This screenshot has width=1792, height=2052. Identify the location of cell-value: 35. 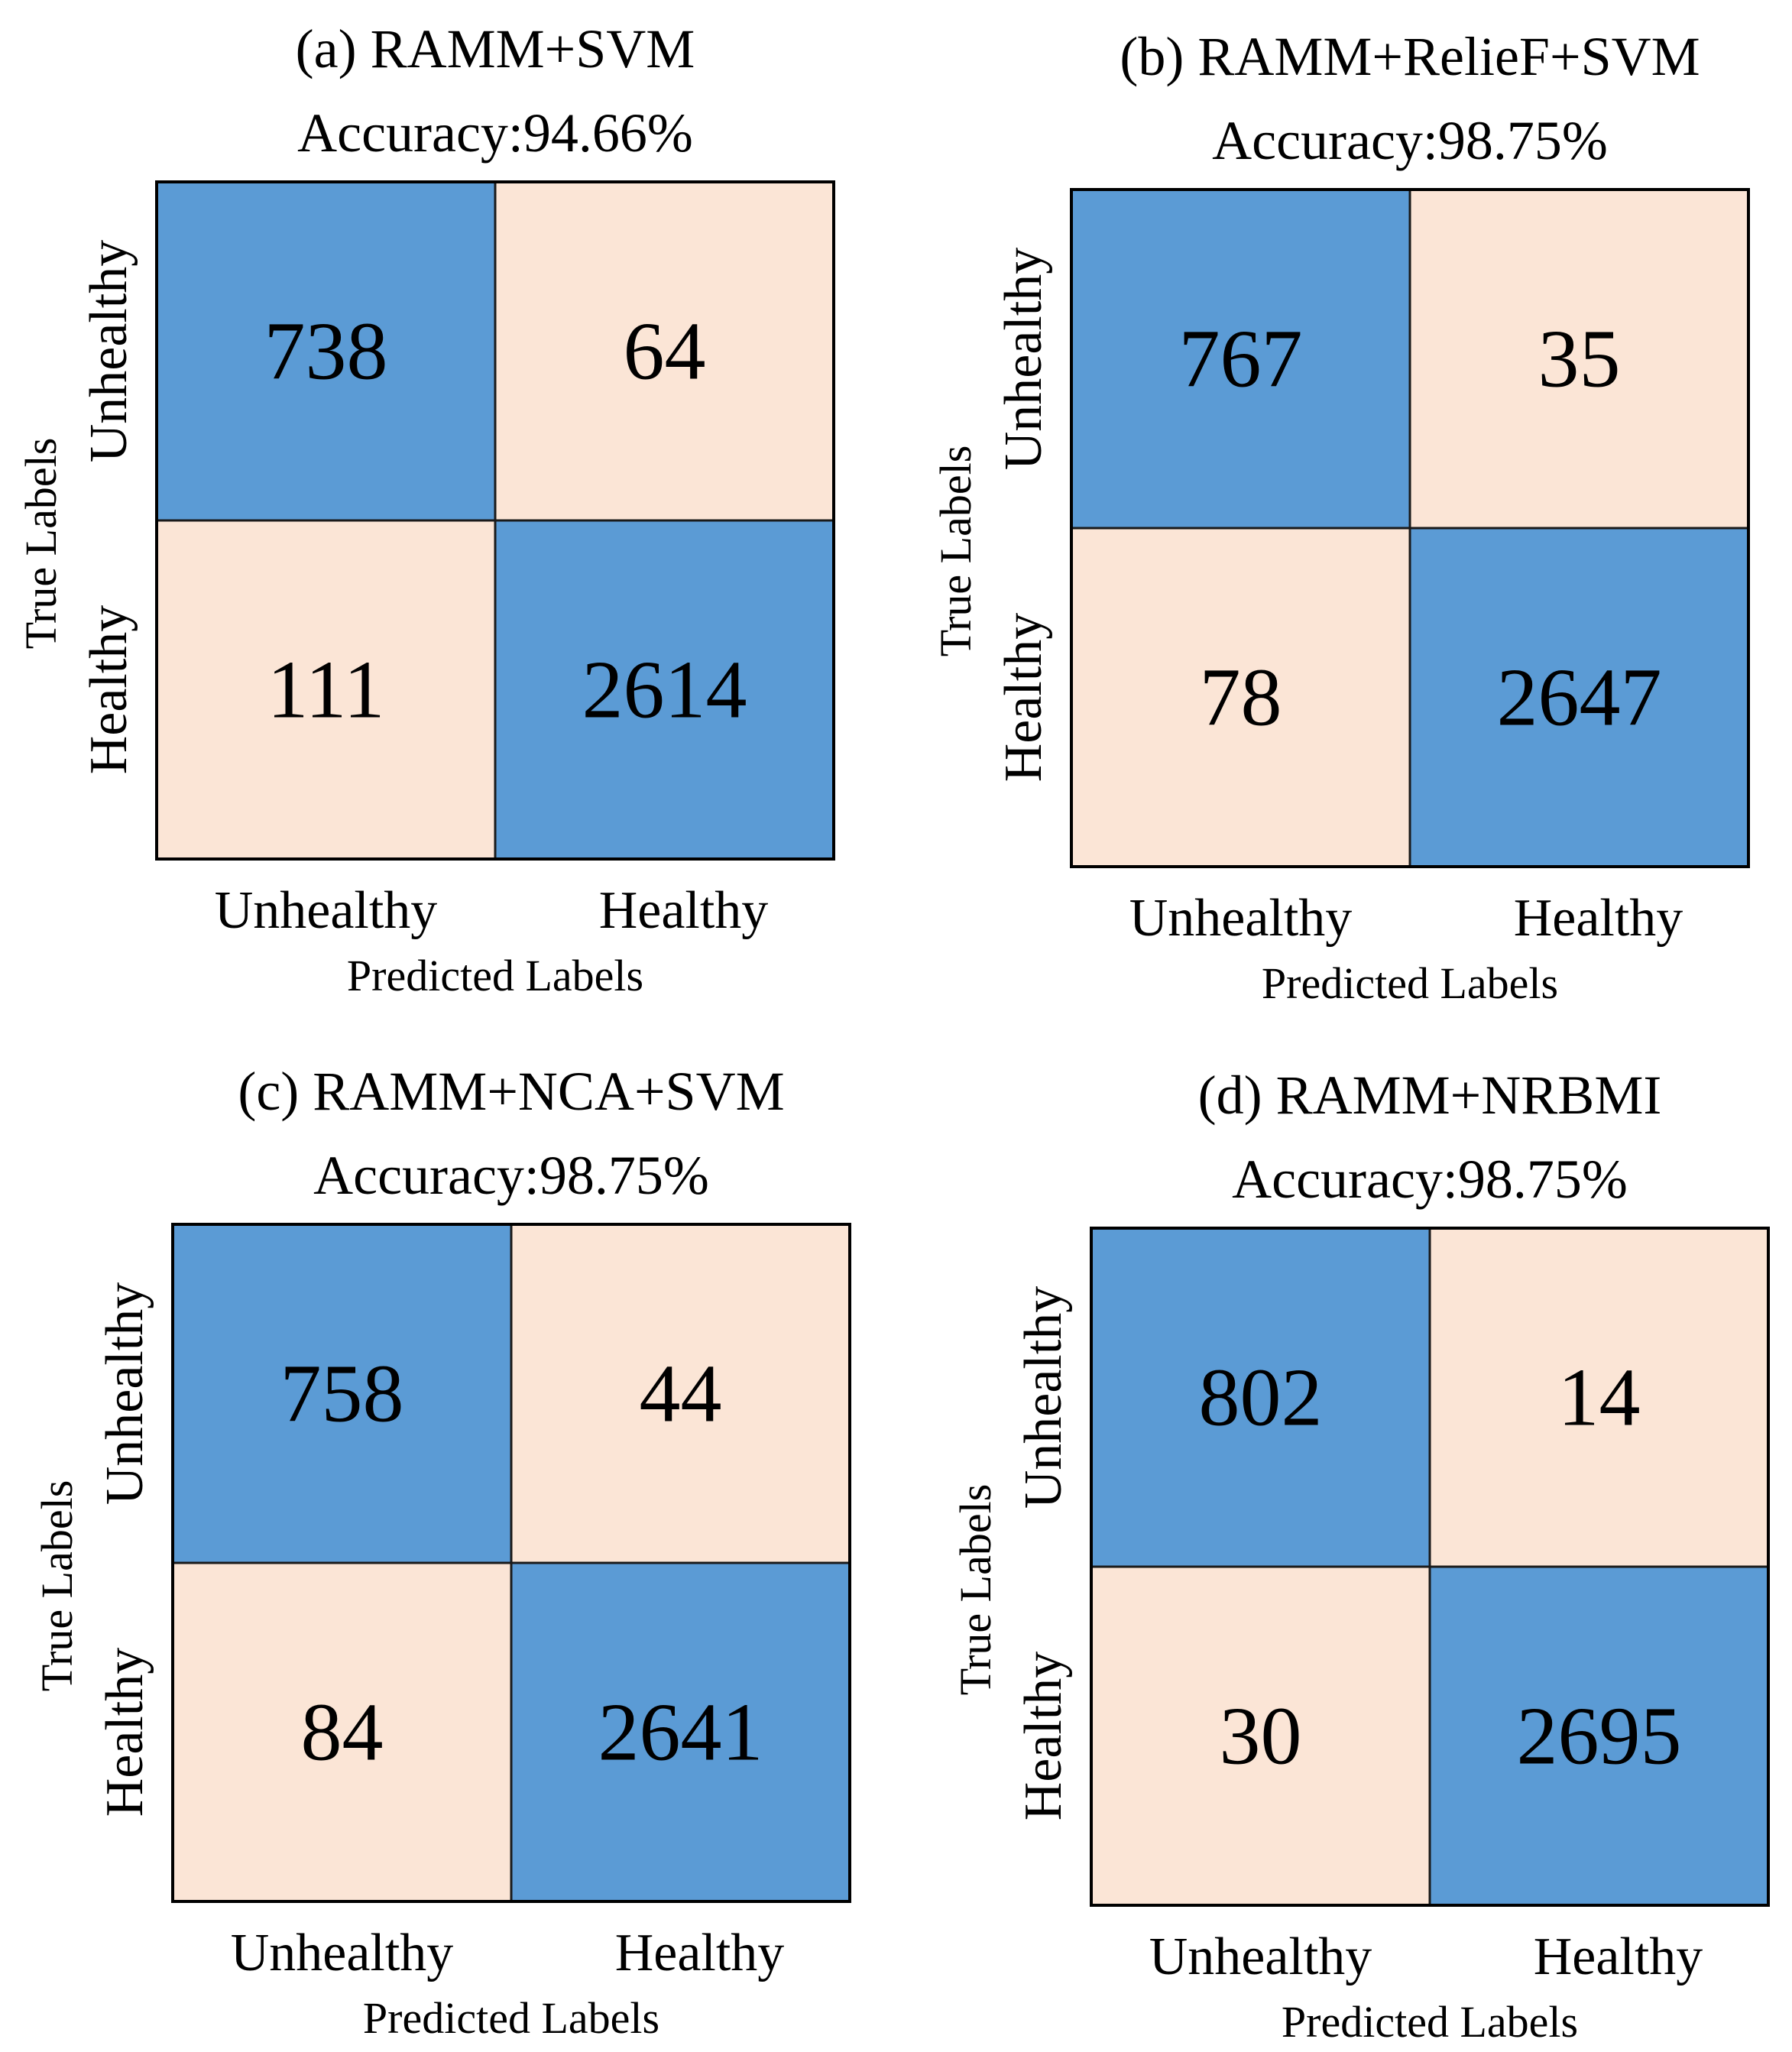
(1579, 360).